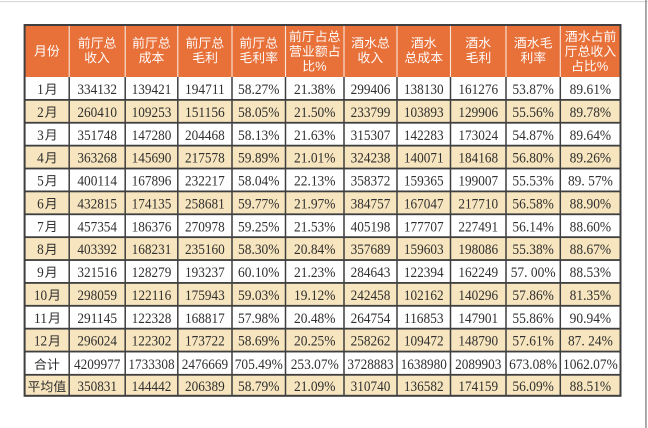  What do you see at coordinates (314, 136) in the screenshot?
I see `svg-text: 21.63%` at bounding box center [314, 136].